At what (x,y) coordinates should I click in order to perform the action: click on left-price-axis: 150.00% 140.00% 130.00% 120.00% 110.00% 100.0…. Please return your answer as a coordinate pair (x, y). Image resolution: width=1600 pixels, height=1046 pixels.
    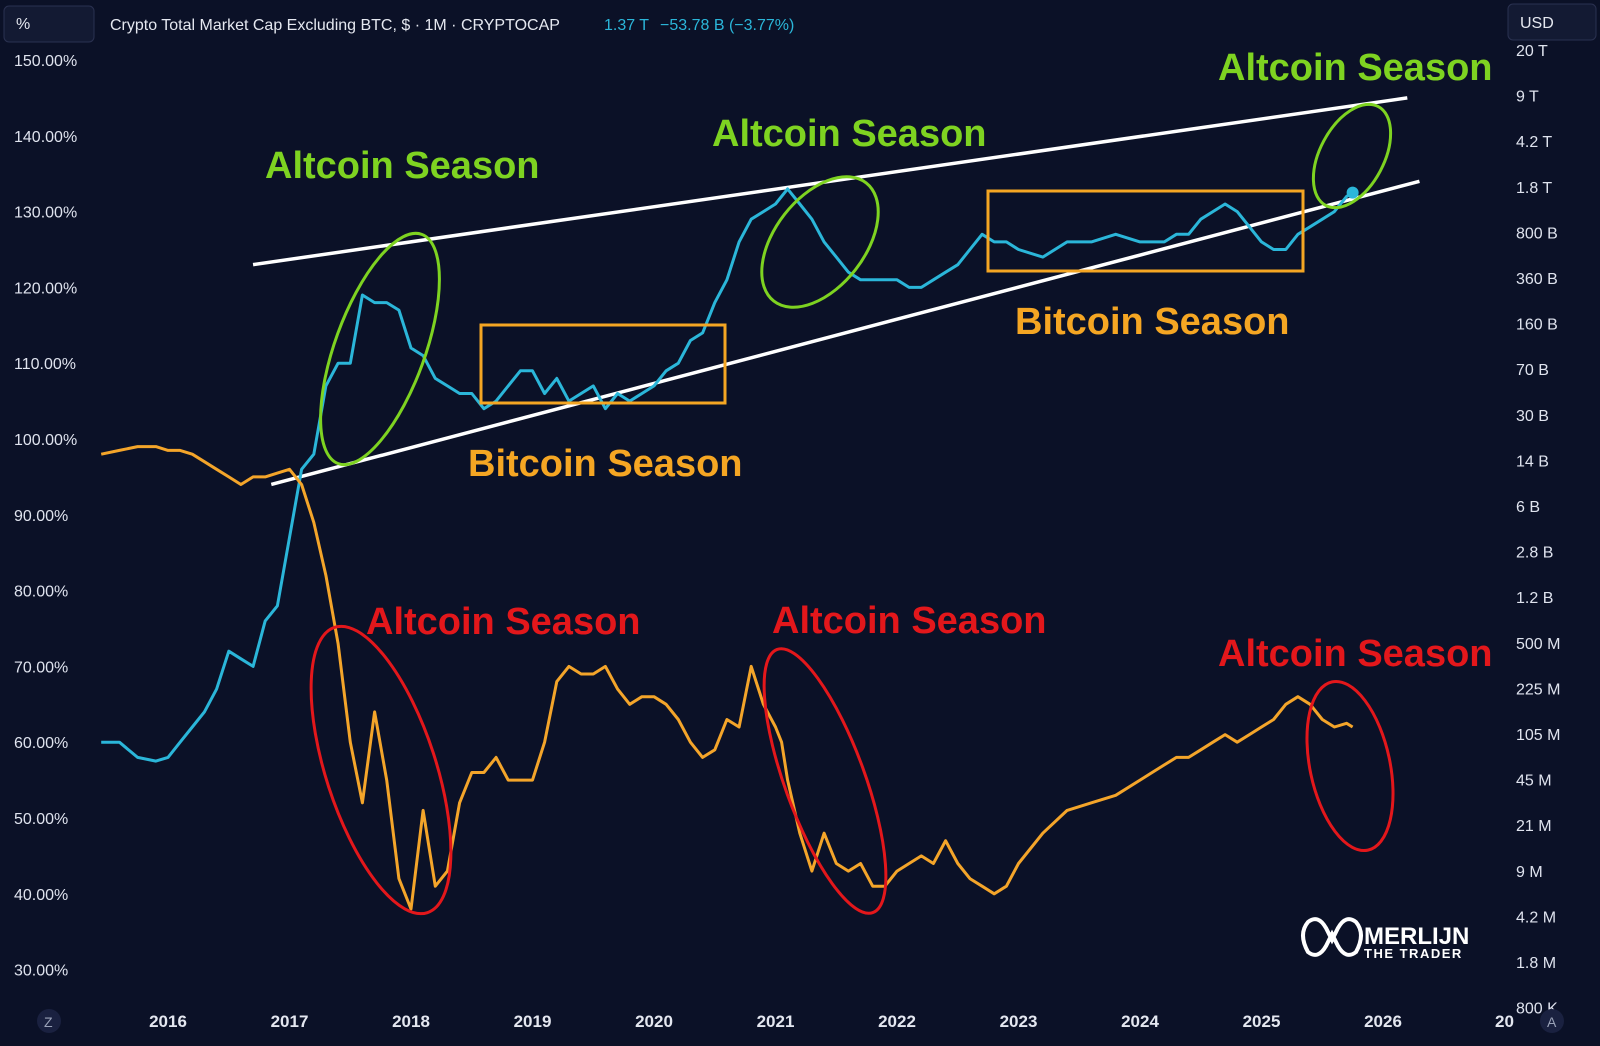
    Looking at the image, I should click on (45, 516).